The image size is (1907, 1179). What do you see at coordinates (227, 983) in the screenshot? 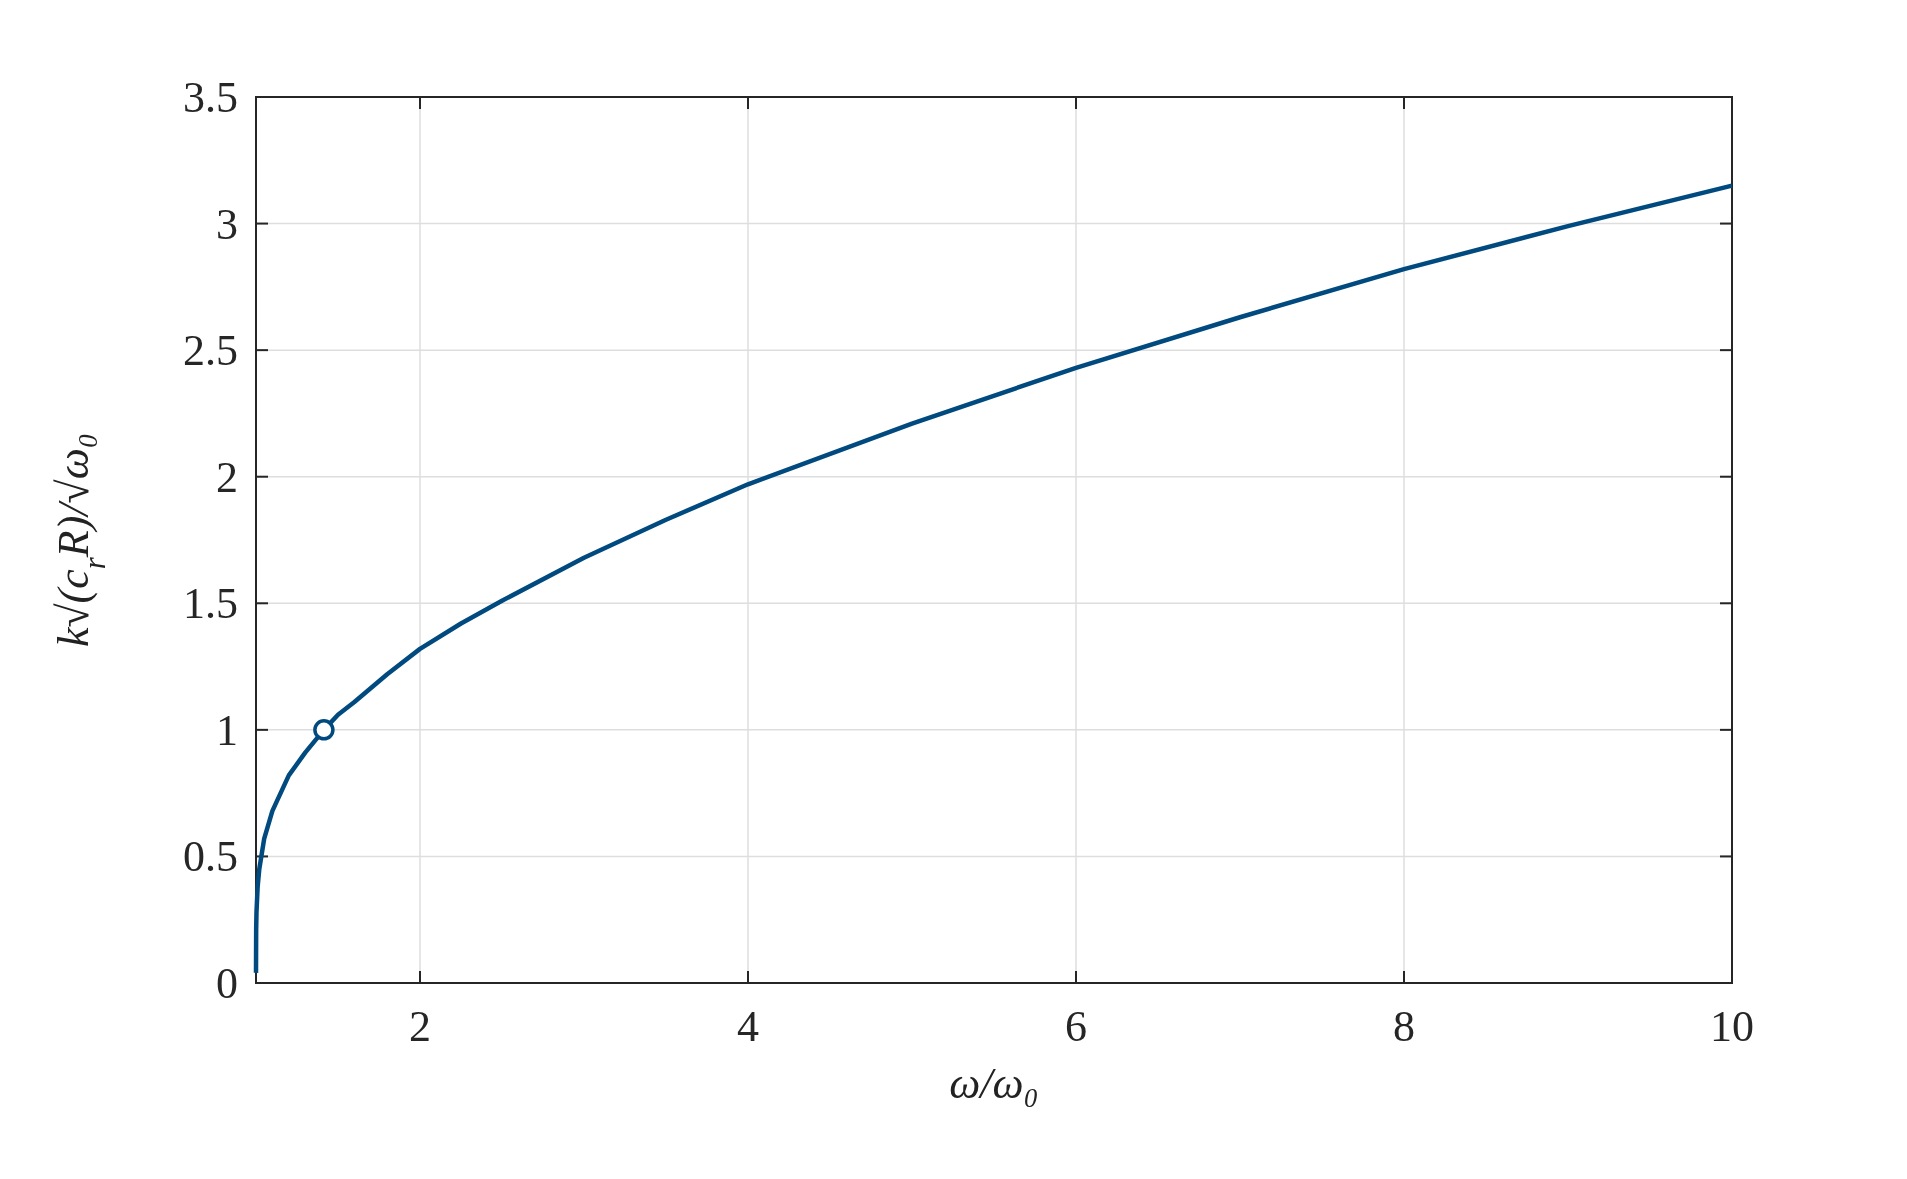
I see `y-tick-label: 0` at bounding box center [227, 983].